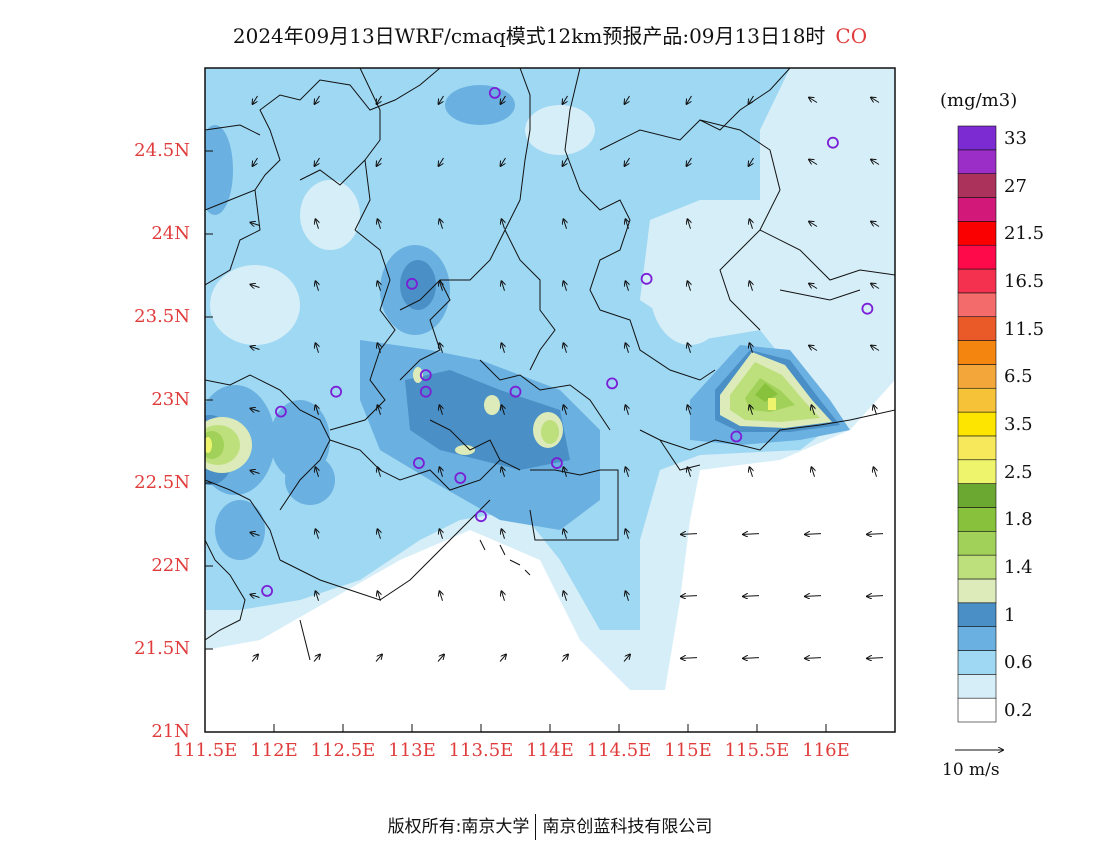 This screenshot has height=850, width=1100. Describe the element at coordinates (826, 750) in the screenshot. I see `lon-tick-label: 116E` at that location.